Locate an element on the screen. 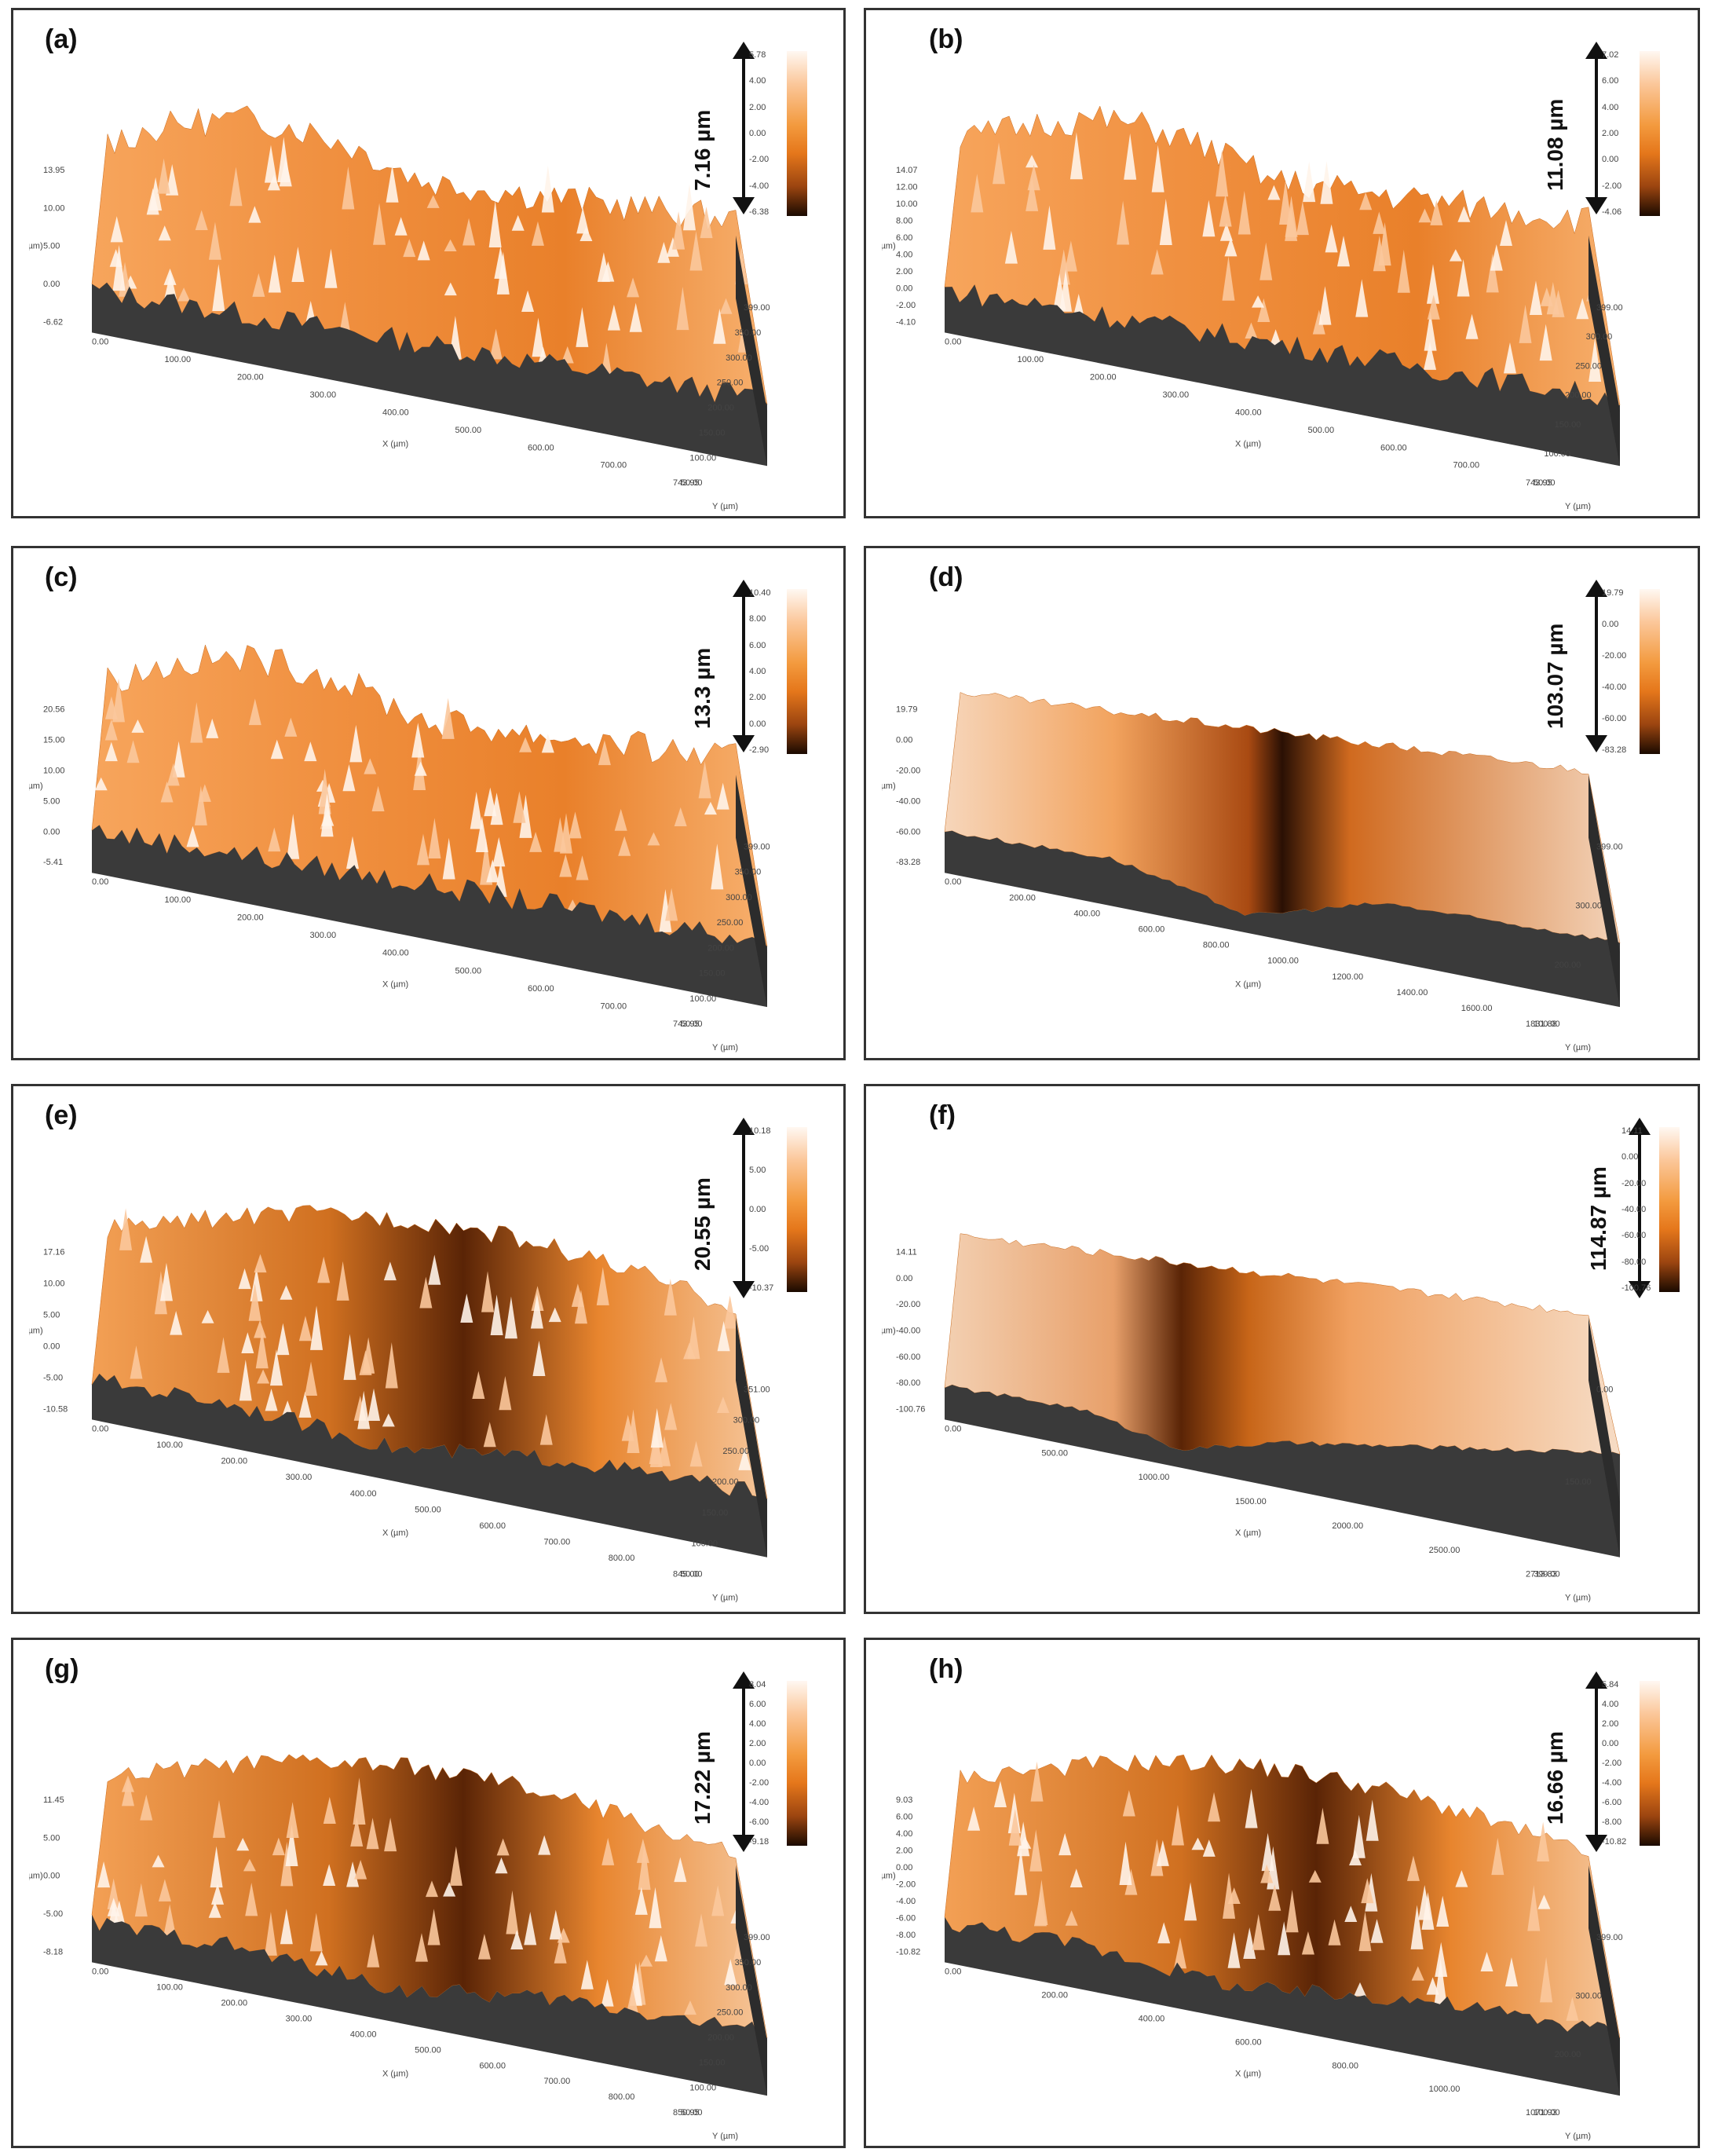  z-axis-tick: 14.07 is located at coordinates (907, 170).